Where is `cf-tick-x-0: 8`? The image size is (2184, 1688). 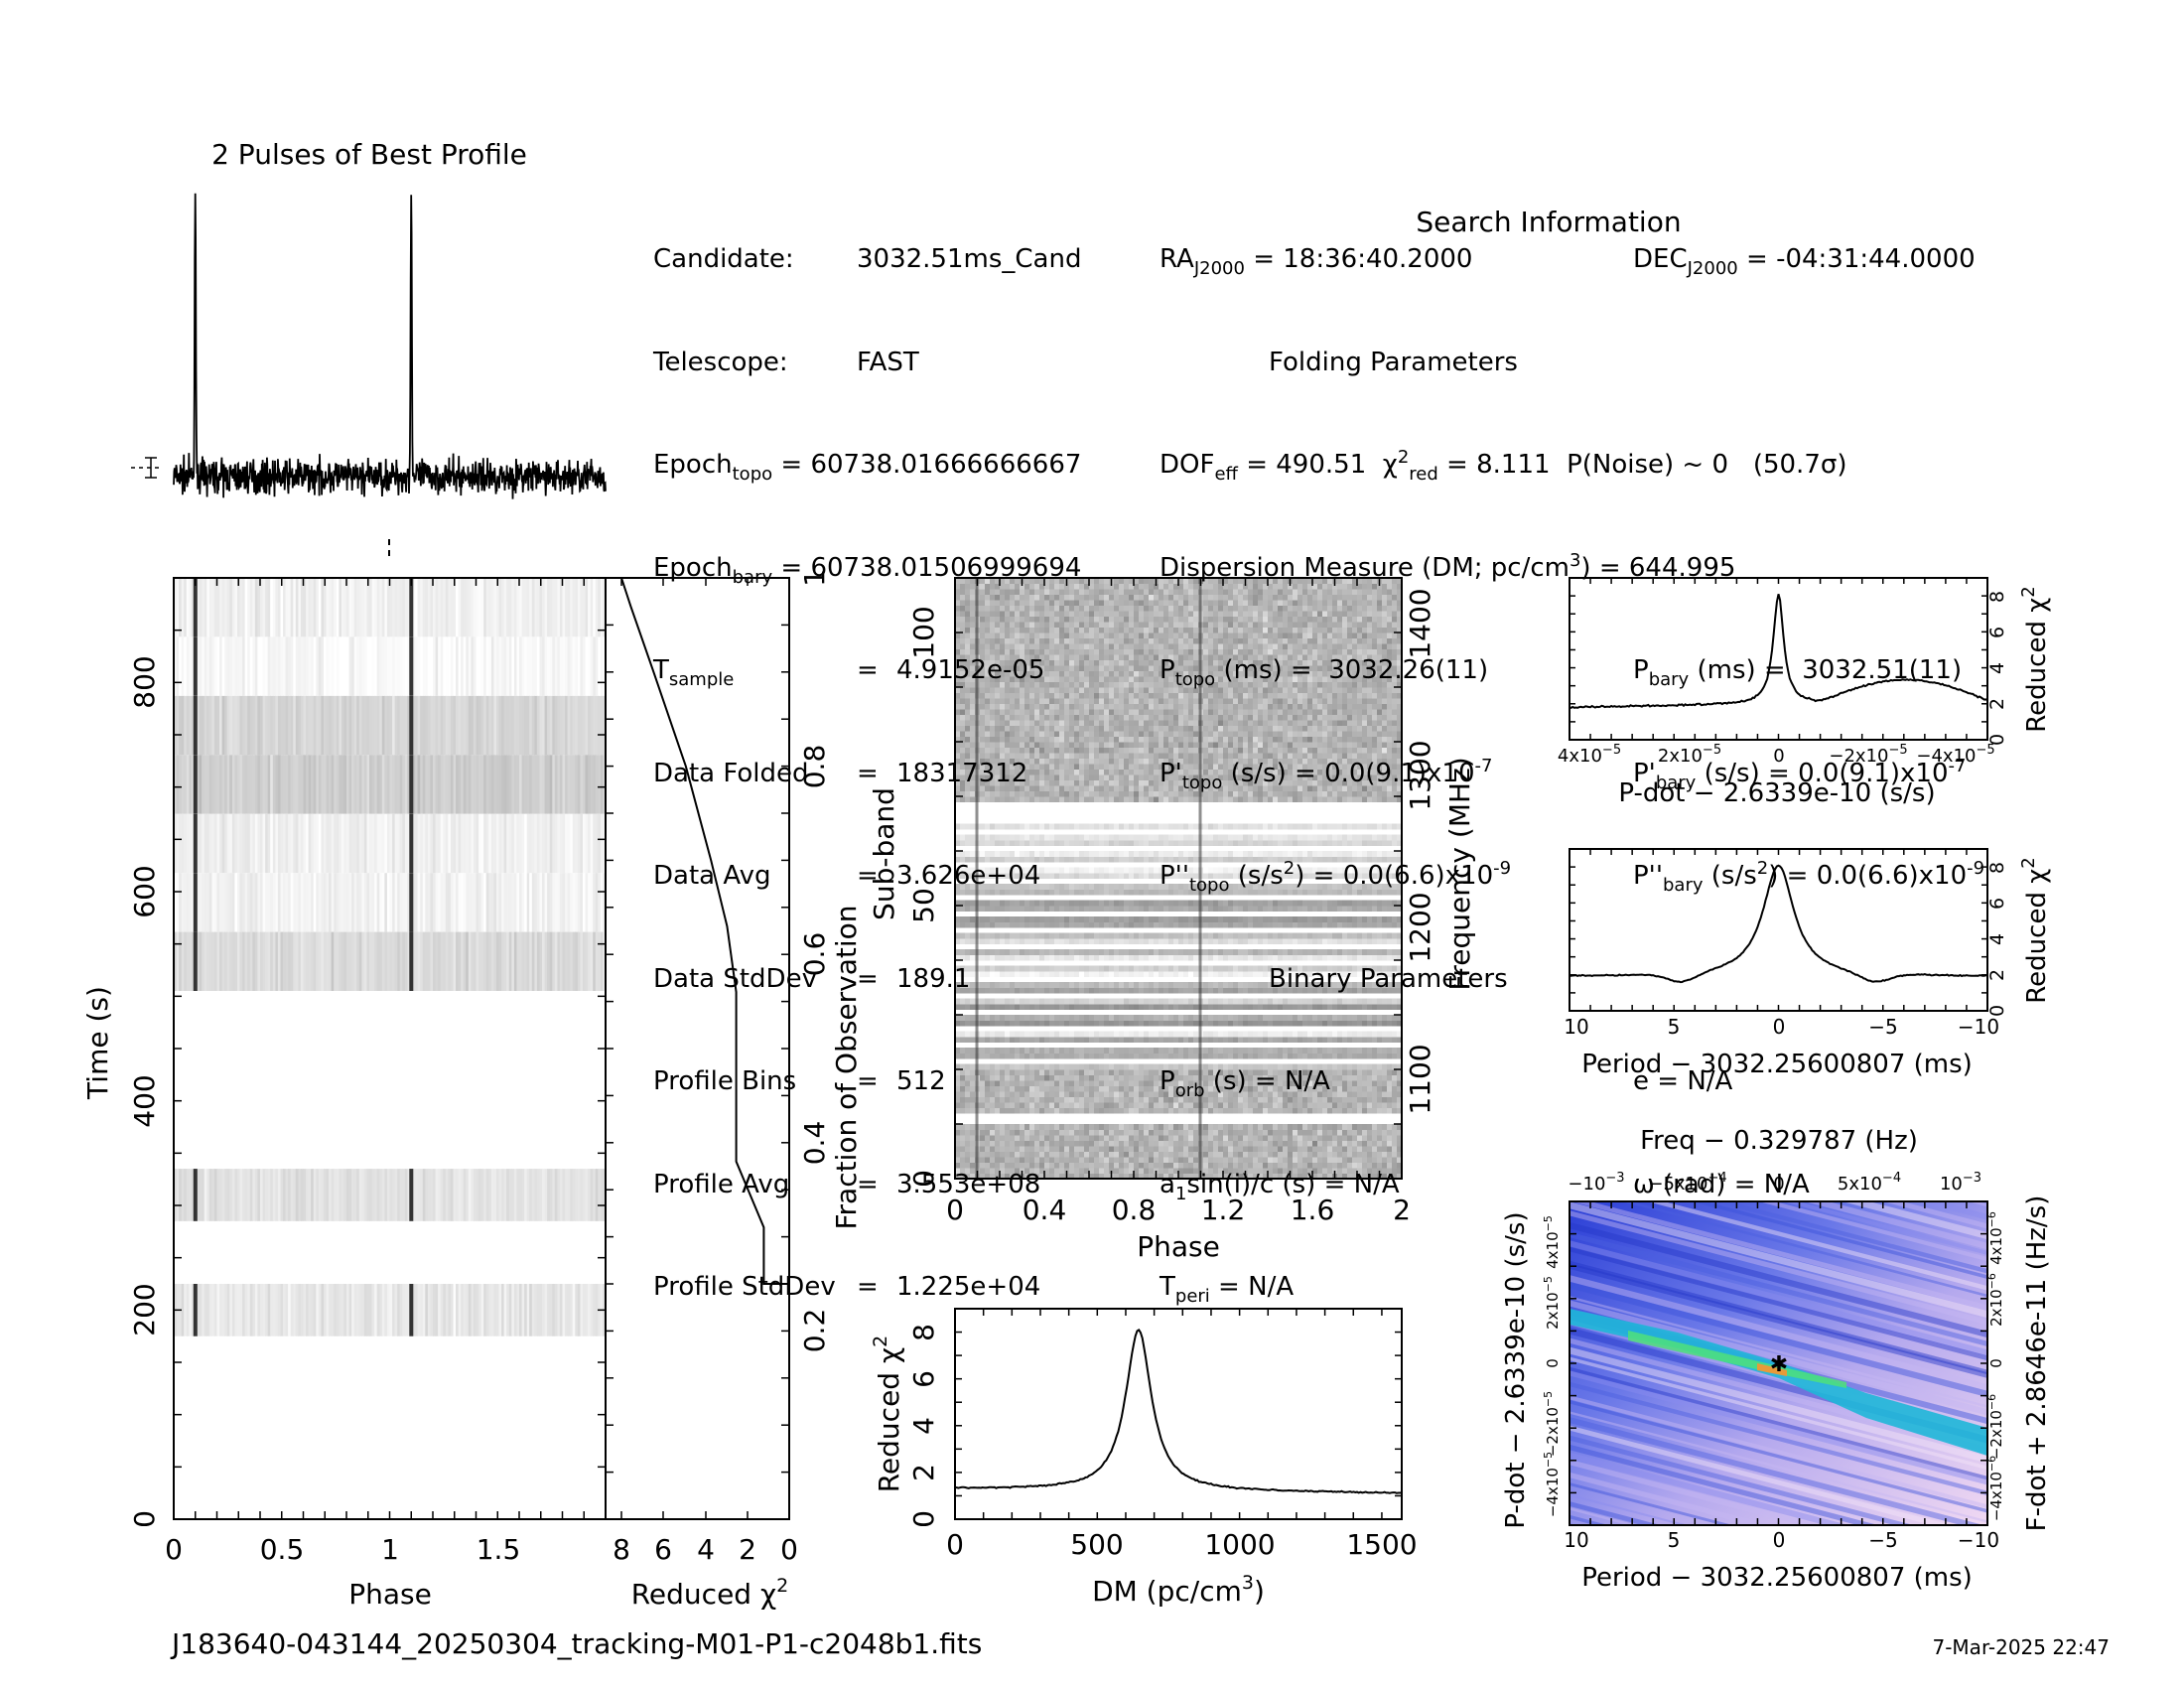
cf-tick-x-0: 8 is located at coordinates (621, 1549).